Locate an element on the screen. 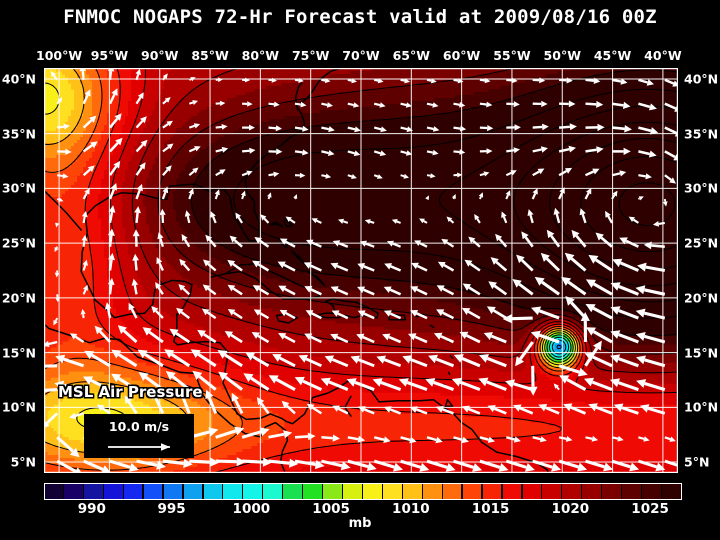  lat-label-right-40: 40°N is located at coordinates (701, 79).